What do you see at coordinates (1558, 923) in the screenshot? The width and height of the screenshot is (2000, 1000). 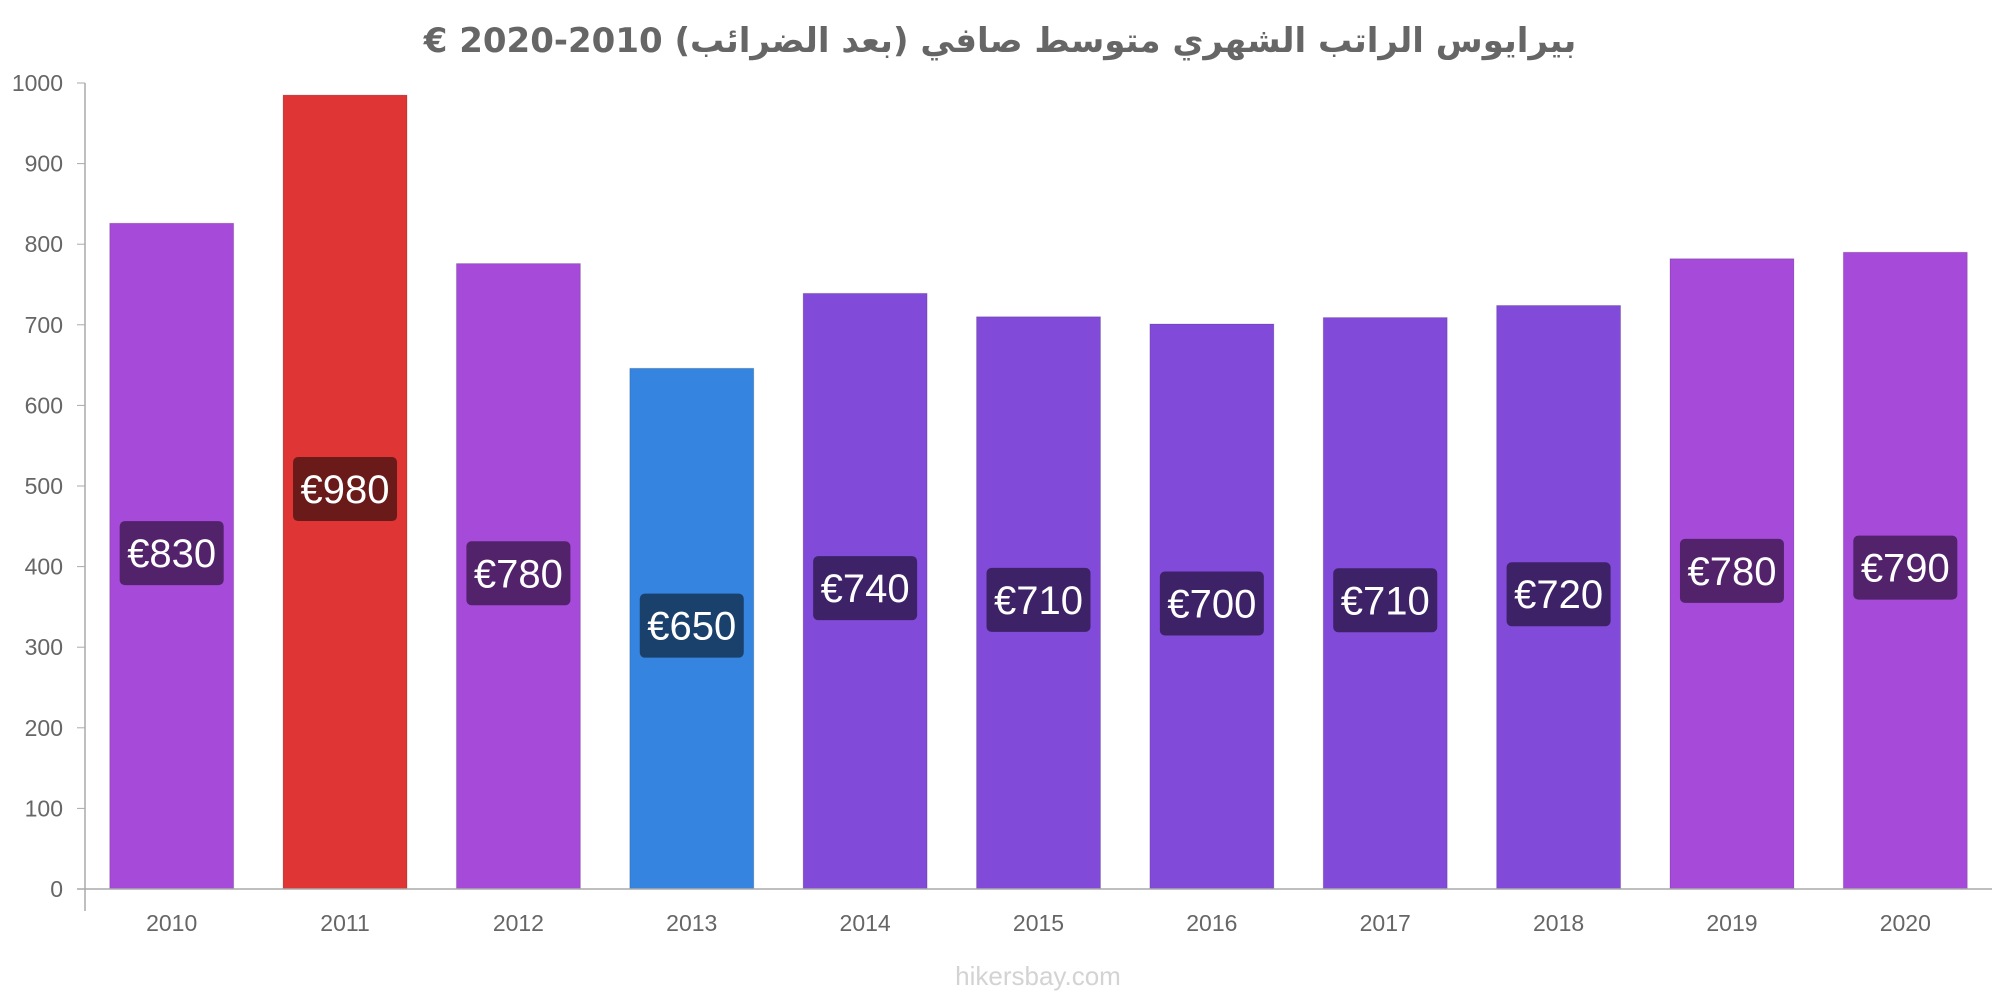 I see `x-tick-label: 2018` at bounding box center [1558, 923].